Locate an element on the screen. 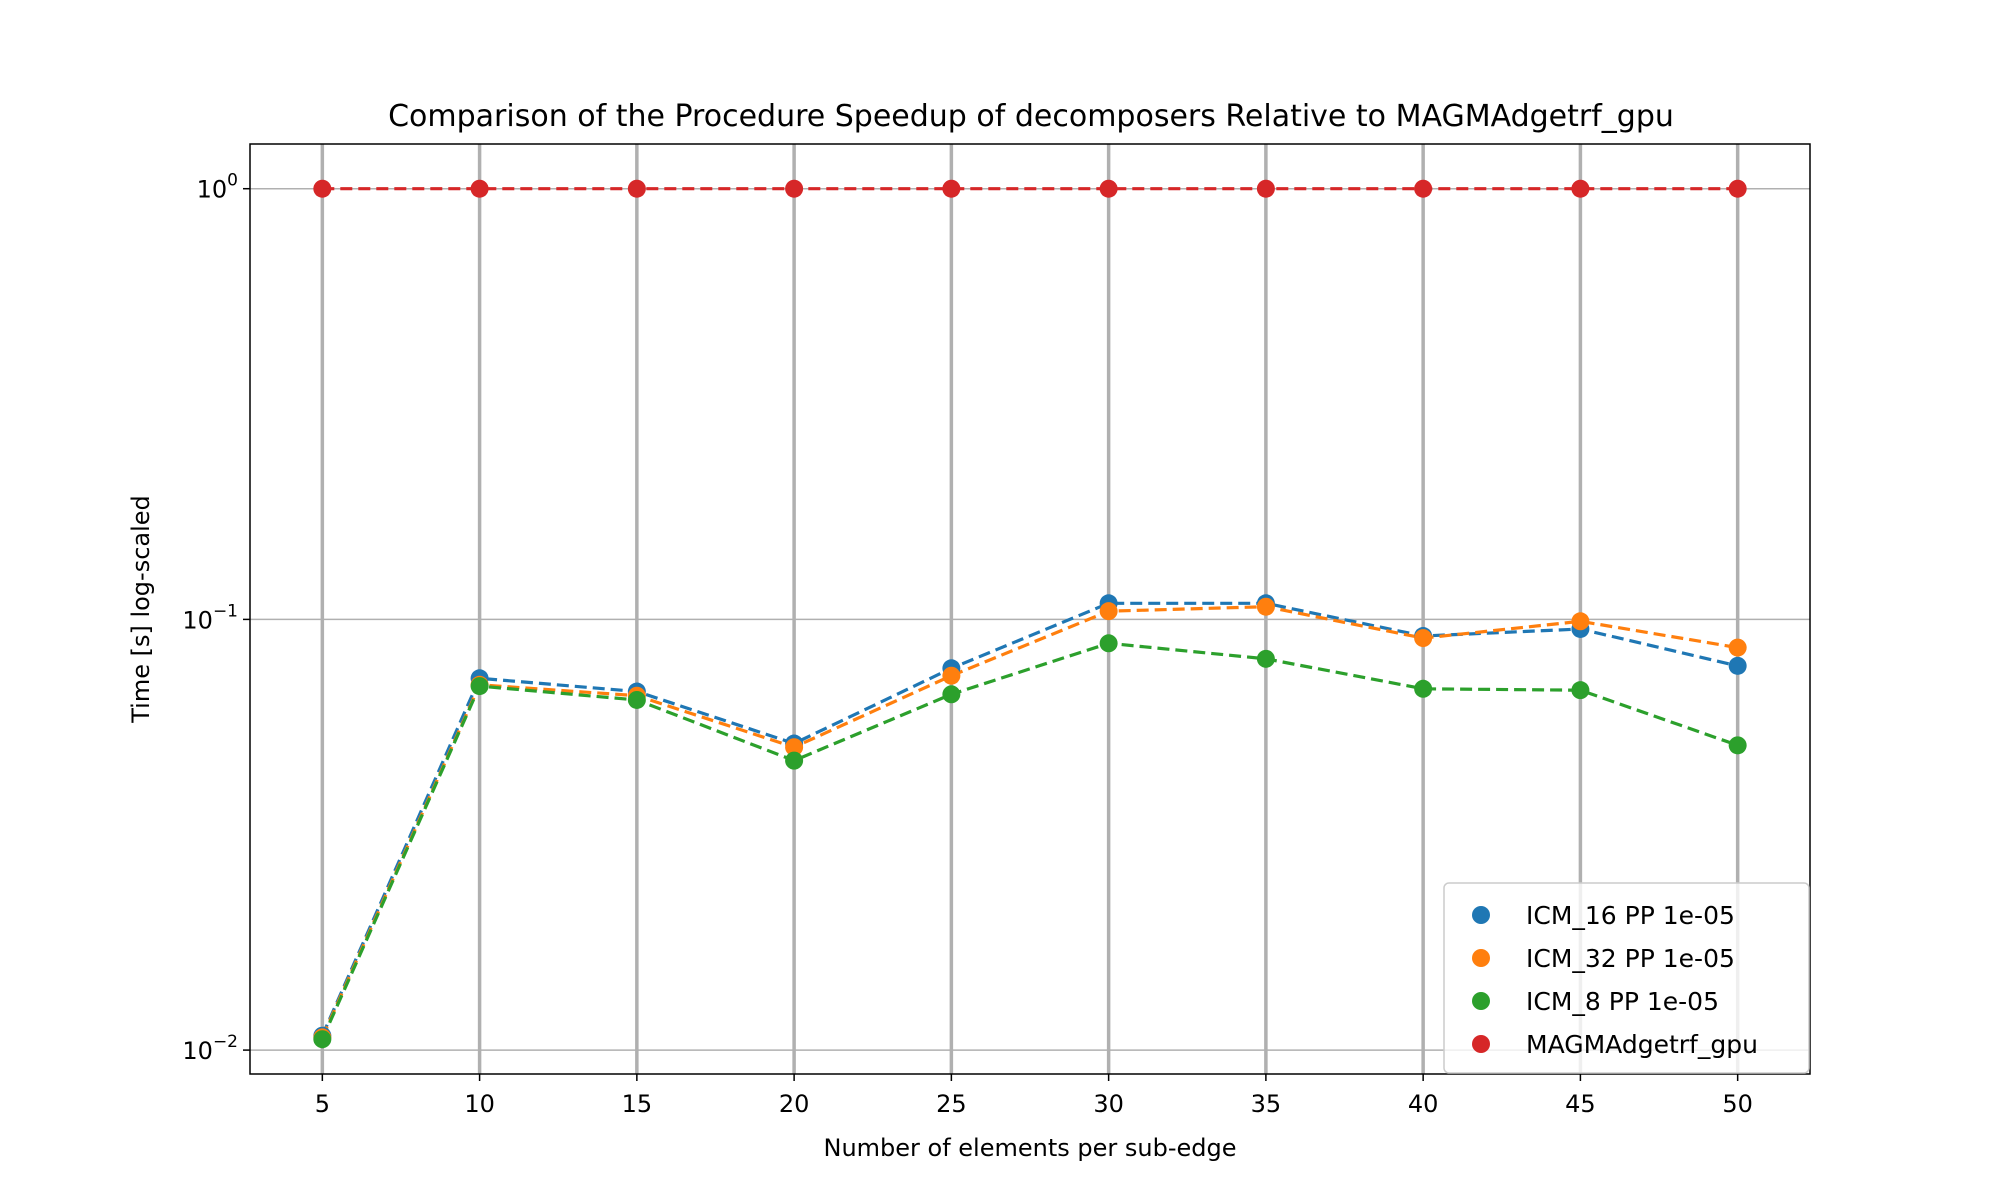  x-tick-label: 30 is located at coordinates (1108, 1104).